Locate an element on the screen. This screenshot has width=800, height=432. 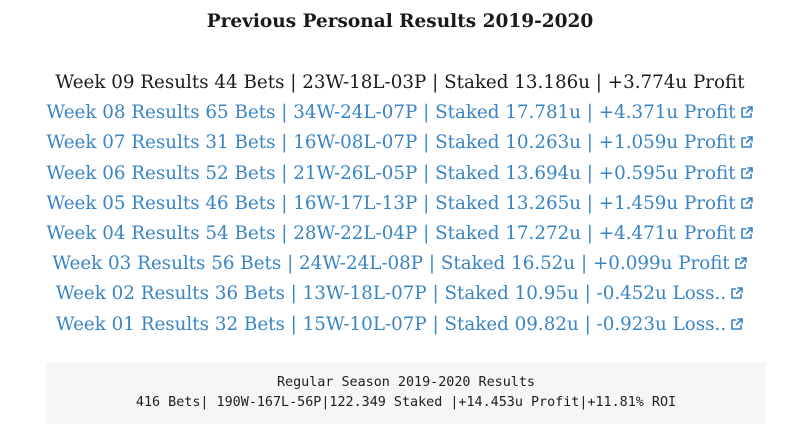
season-summary-heading: Regular Season 2019-2020 Results is located at coordinates (406, 382).